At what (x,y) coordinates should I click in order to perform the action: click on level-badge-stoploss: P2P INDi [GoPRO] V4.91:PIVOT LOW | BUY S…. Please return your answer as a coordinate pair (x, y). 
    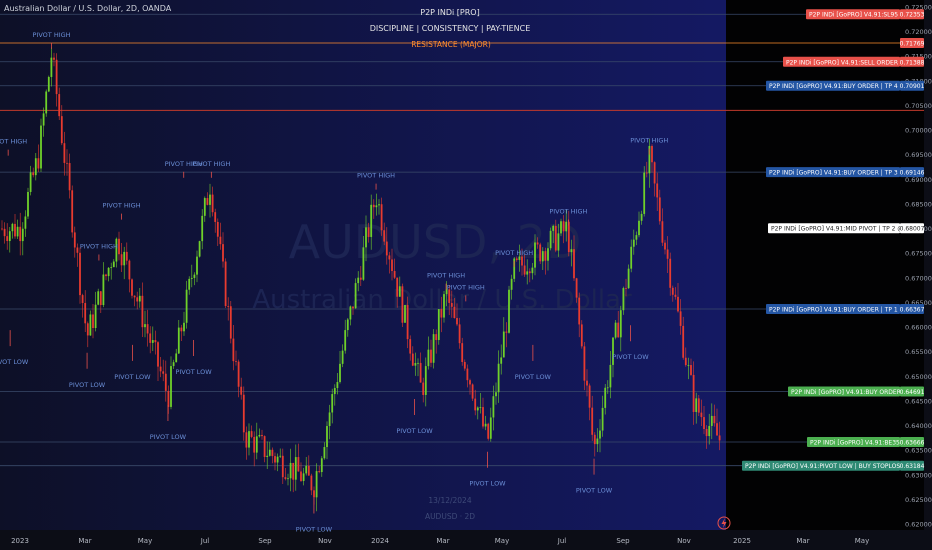
    Looking at the image, I should click on (833, 465).